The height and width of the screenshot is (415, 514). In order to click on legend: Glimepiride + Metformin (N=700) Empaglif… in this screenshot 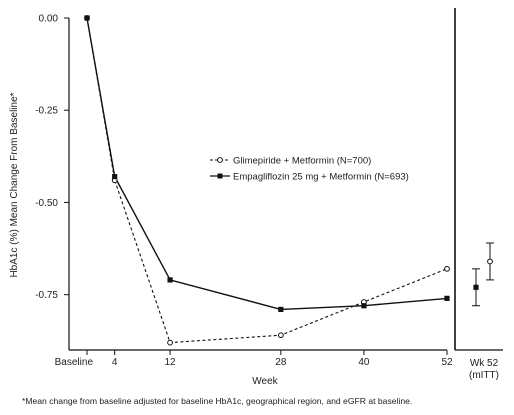, I will do `click(309, 169)`.